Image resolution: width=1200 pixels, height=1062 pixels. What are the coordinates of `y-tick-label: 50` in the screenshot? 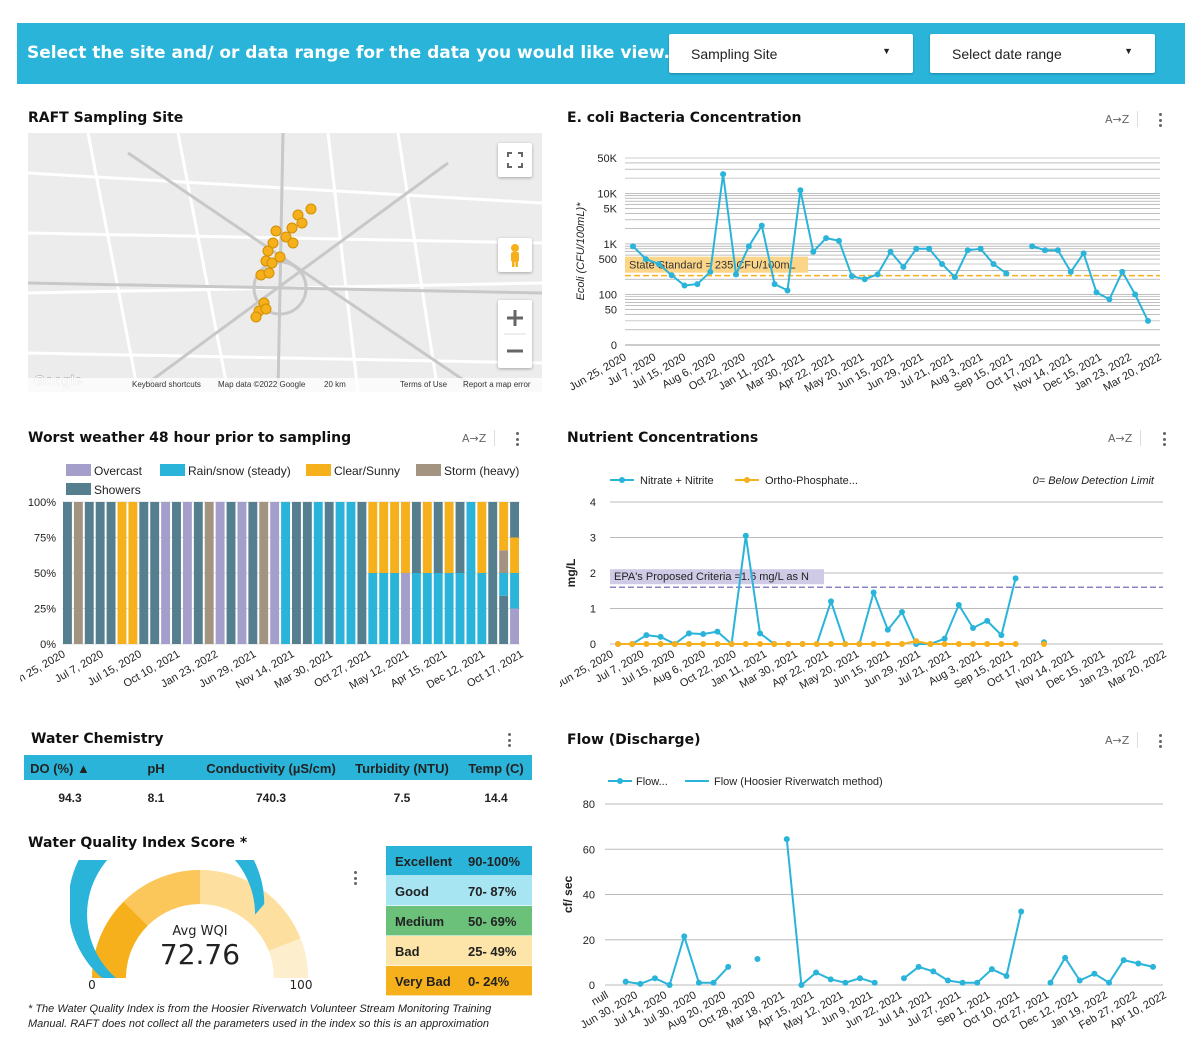 It's located at (611, 311).